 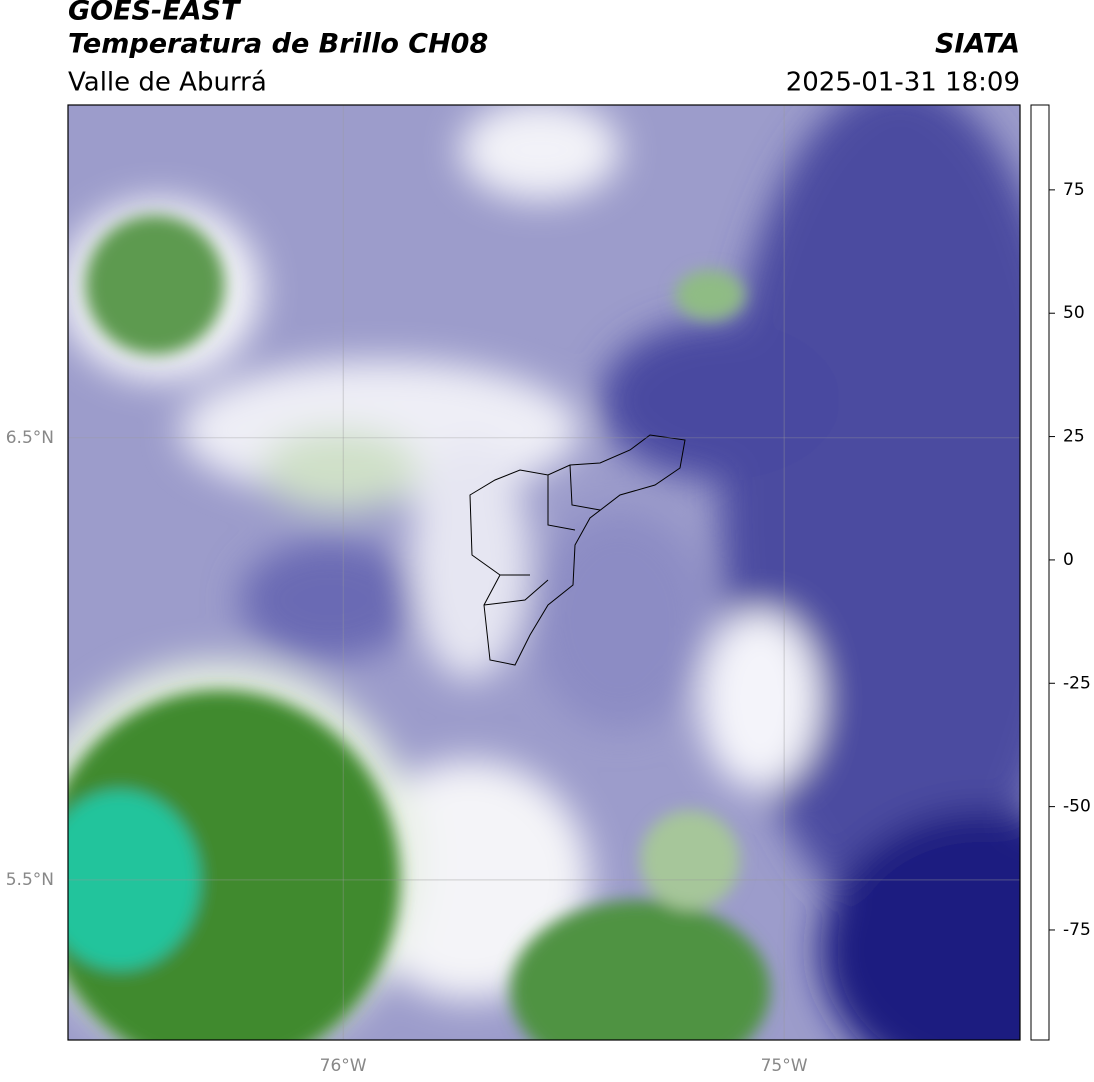 I want to click on colorbar-tick-label: 75, so click(x=1074, y=190).